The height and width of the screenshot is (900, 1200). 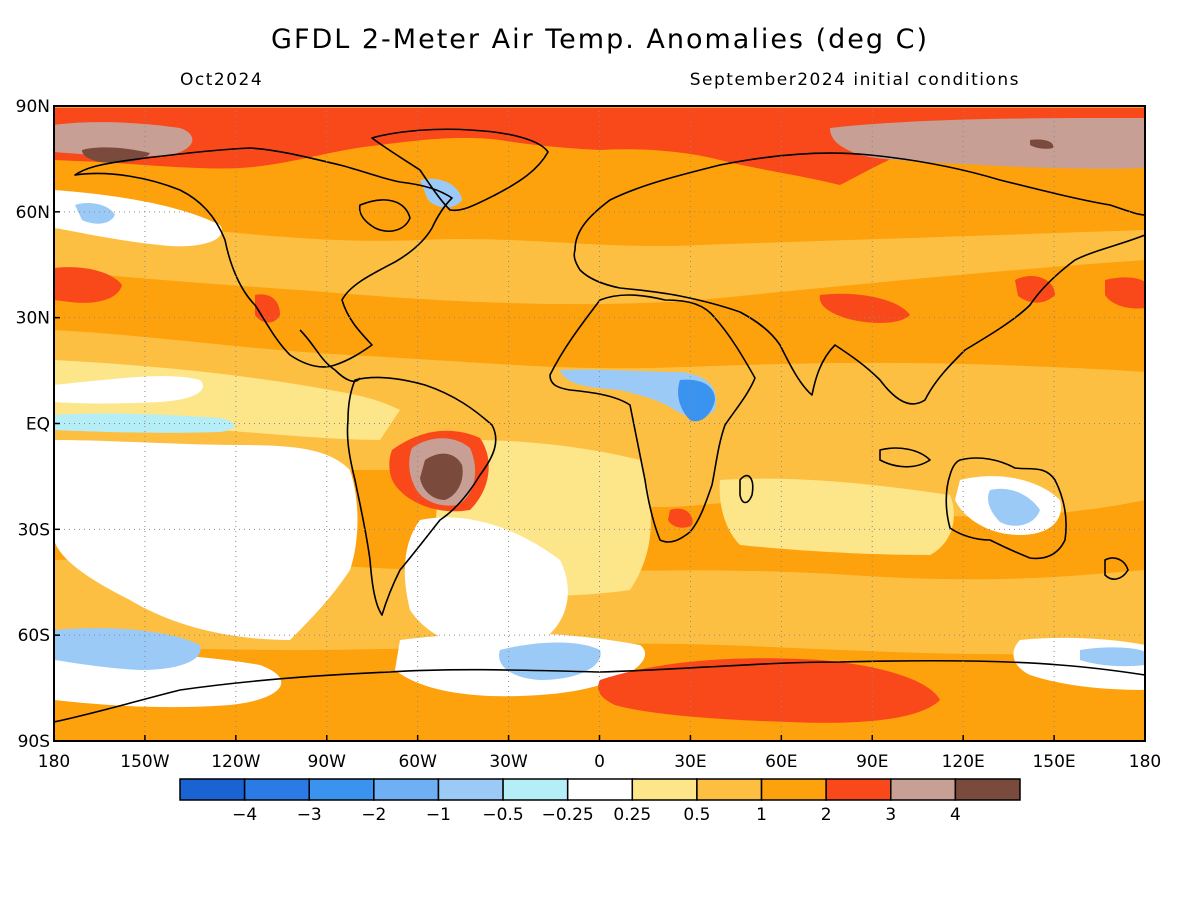 I want to click on colorbar-label: 0.5, so click(x=696, y=815).